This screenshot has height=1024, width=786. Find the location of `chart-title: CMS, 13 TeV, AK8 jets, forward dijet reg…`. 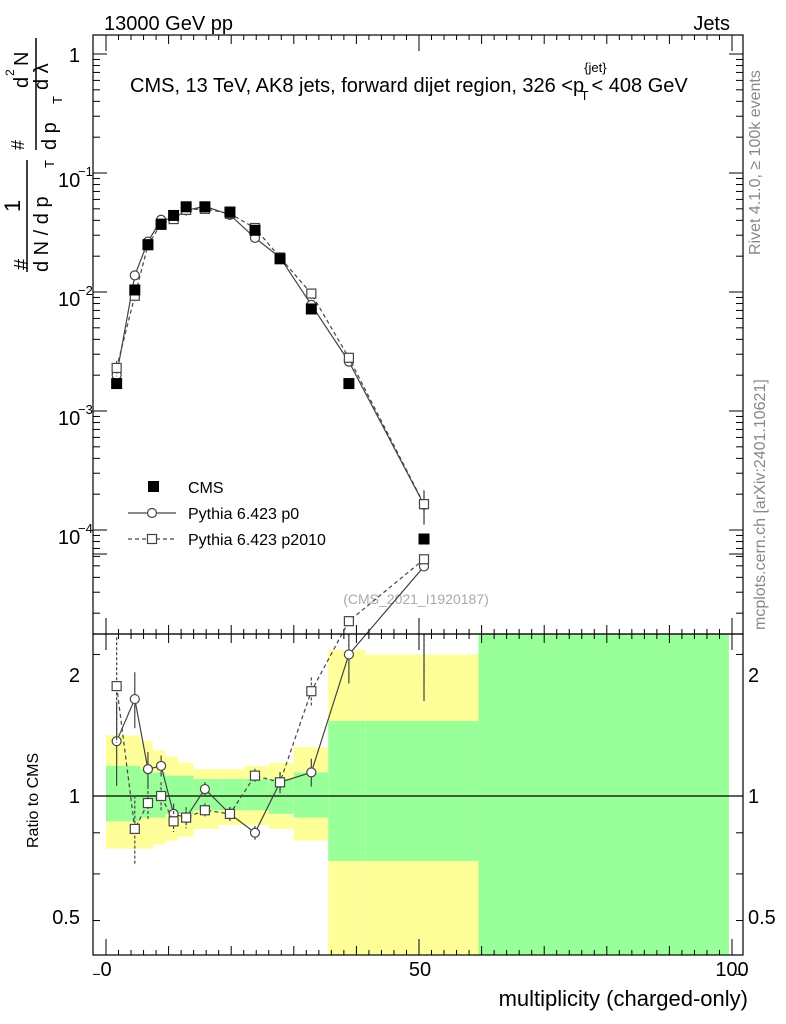

chart-title: CMS, 13 TeV, AK8 jets, forward dijet reg… is located at coordinates (409, 81).